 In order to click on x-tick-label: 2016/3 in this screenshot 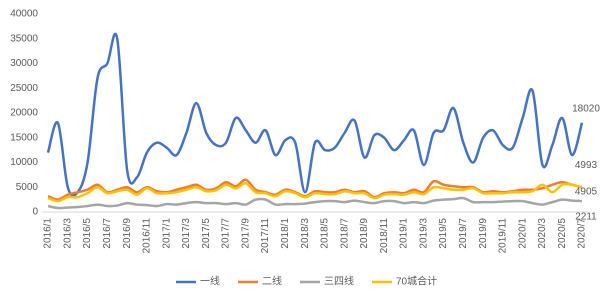, I will do `click(67, 233)`.